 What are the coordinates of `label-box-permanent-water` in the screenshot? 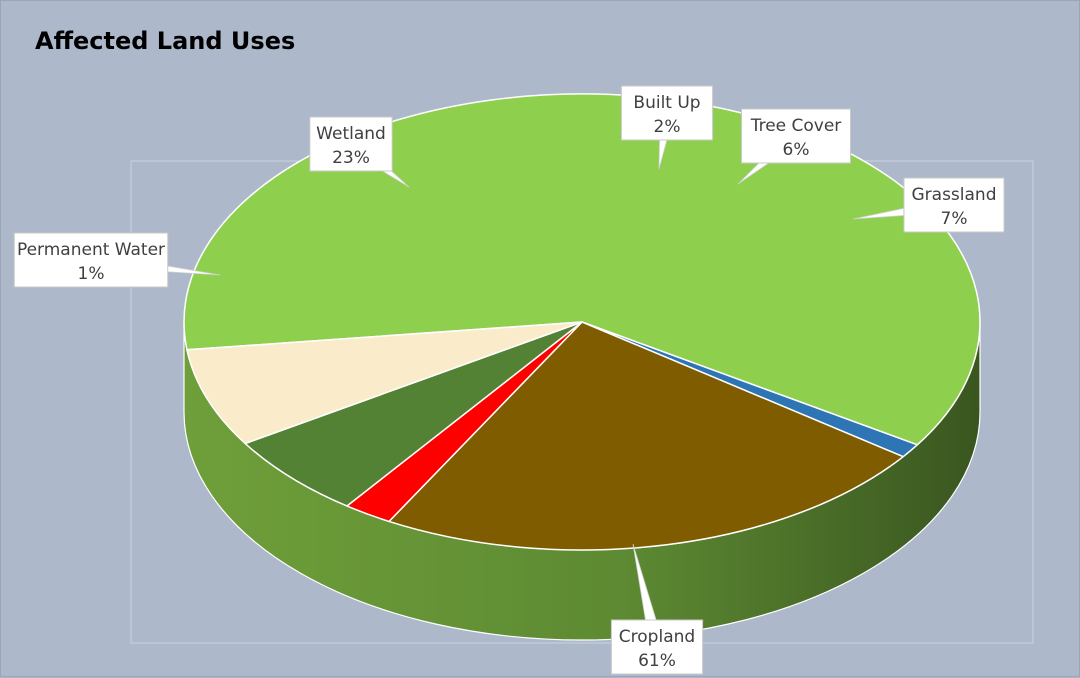 It's located at (91, 260).